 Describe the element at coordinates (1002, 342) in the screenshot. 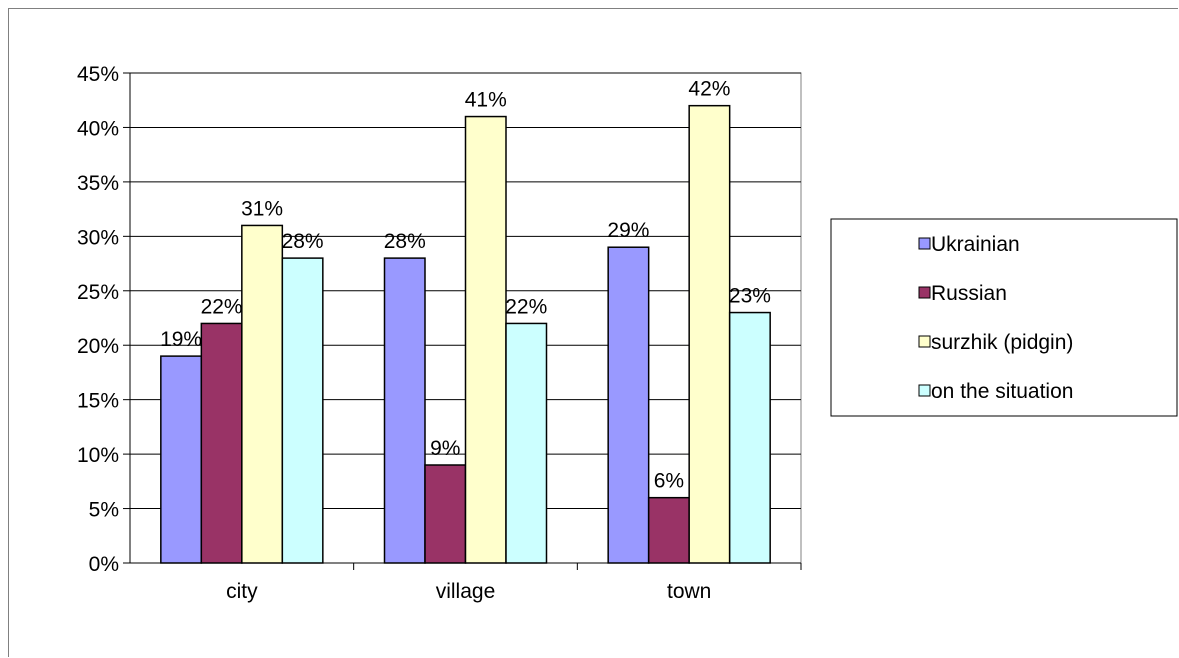

I see `legend-label: surzhik (pidgin)` at that location.